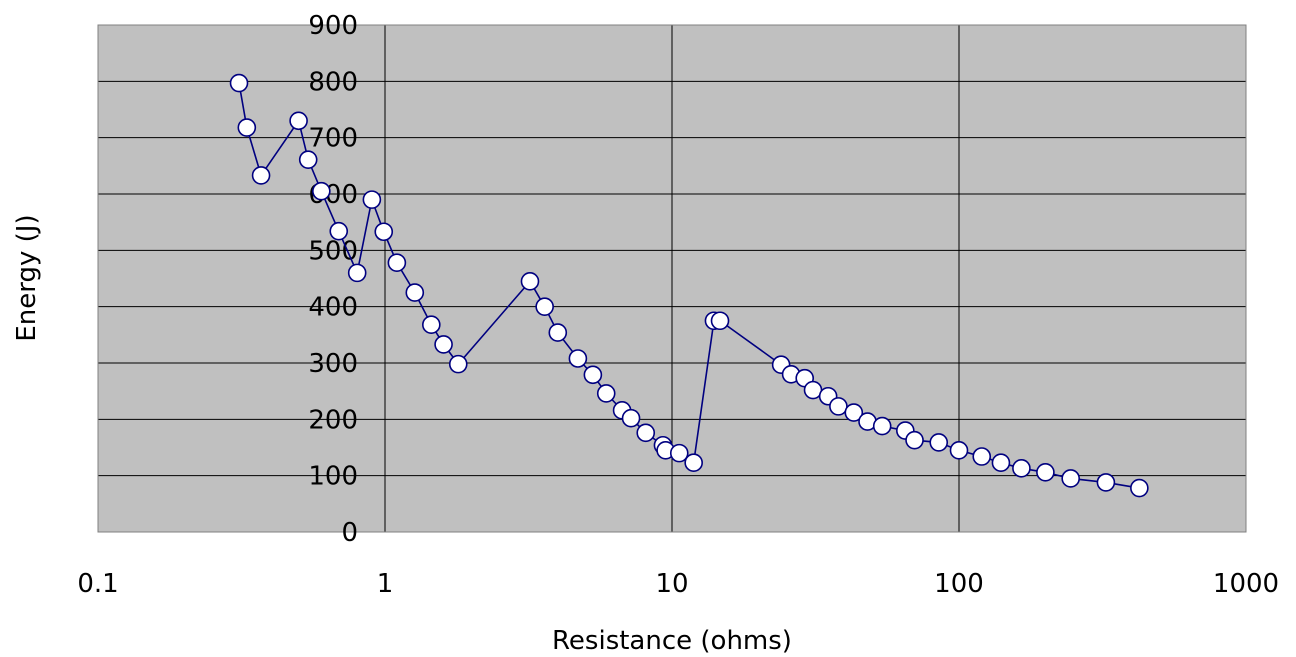  What do you see at coordinates (385, 584) in the screenshot?
I see `x-tick-label: 1` at bounding box center [385, 584].